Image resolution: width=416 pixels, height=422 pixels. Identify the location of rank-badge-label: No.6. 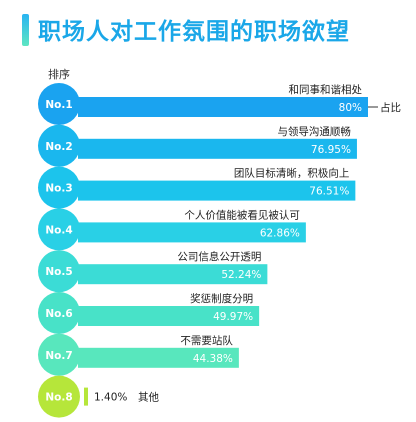
(58, 314).